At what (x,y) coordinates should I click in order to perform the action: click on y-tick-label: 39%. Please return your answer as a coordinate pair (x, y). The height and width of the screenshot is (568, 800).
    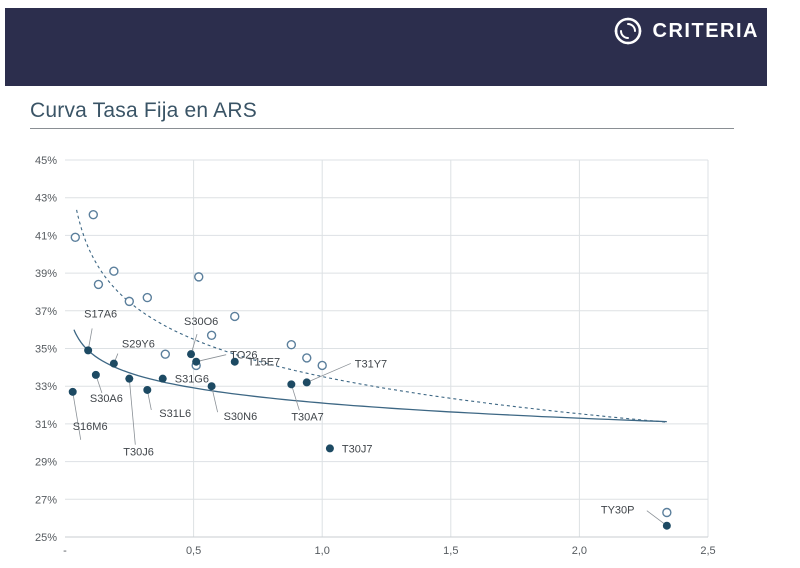
    Looking at the image, I should click on (46, 274).